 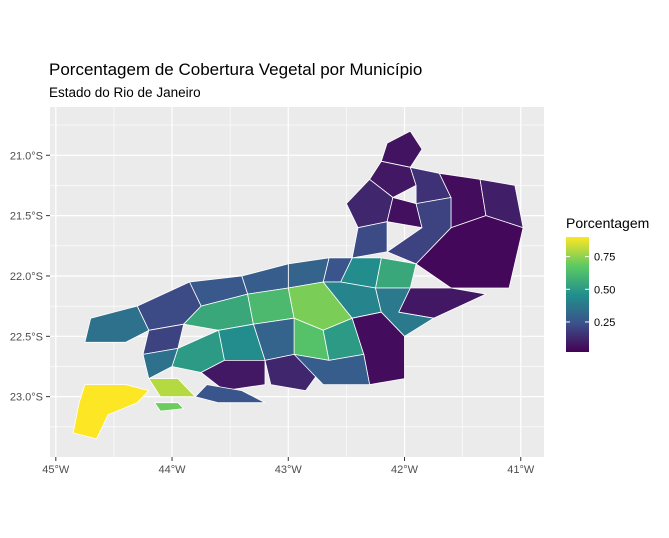 What do you see at coordinates (56, 470) in the screenshot?
I see `x-tick-label: 45°W` at bounding box center [56, 470].